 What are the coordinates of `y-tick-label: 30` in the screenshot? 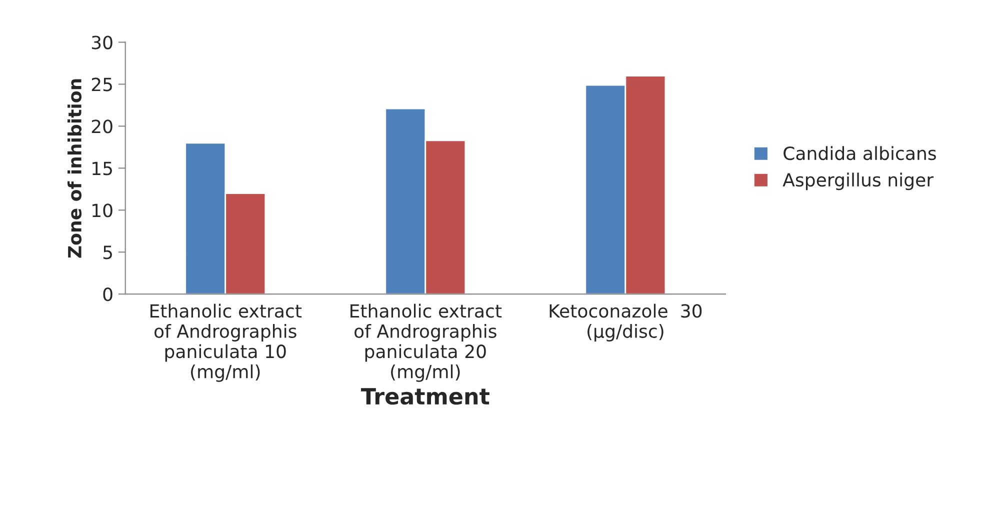 It's located at (102, 43).